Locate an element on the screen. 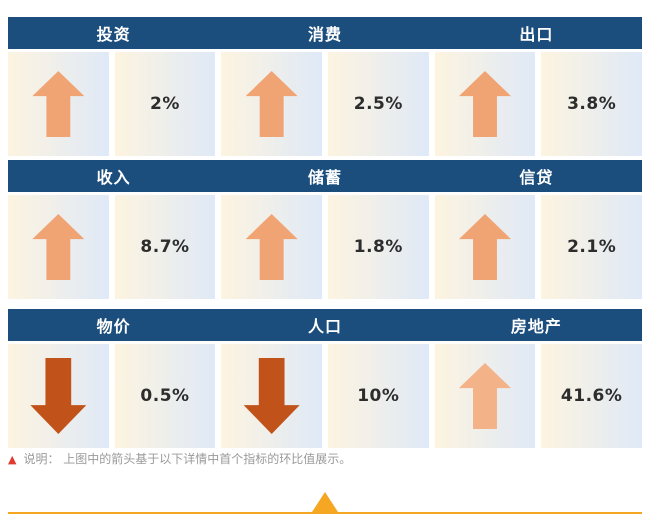  export-value: 3.8% is located at coordinates (592, 104).